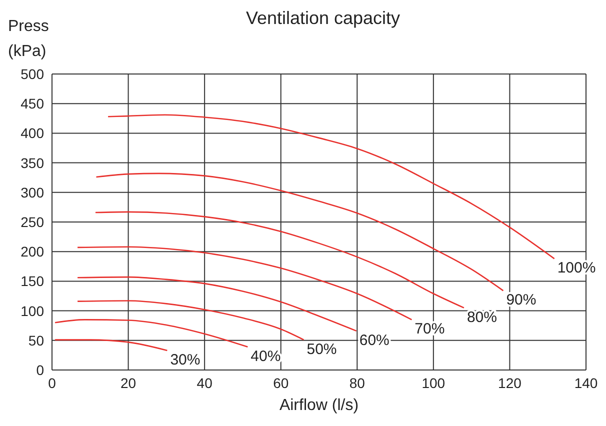  I want to click on series-label: 40%, so click(265, 356).